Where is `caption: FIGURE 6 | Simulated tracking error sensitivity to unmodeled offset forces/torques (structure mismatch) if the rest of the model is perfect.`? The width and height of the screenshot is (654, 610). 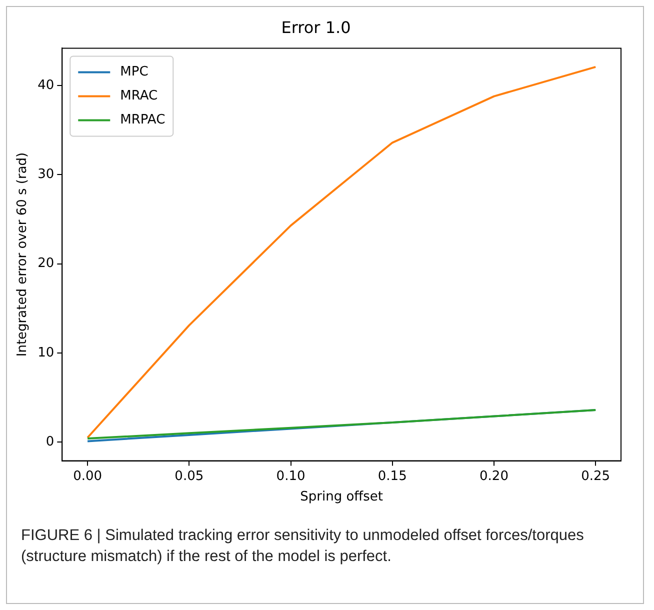 caption: FIGURE 6 | Simulated tracking error sensitivity to unmodeled offset forces/torques (structure mismatch) if the rest of the model is perfect. is located at coordinates (303, 546).